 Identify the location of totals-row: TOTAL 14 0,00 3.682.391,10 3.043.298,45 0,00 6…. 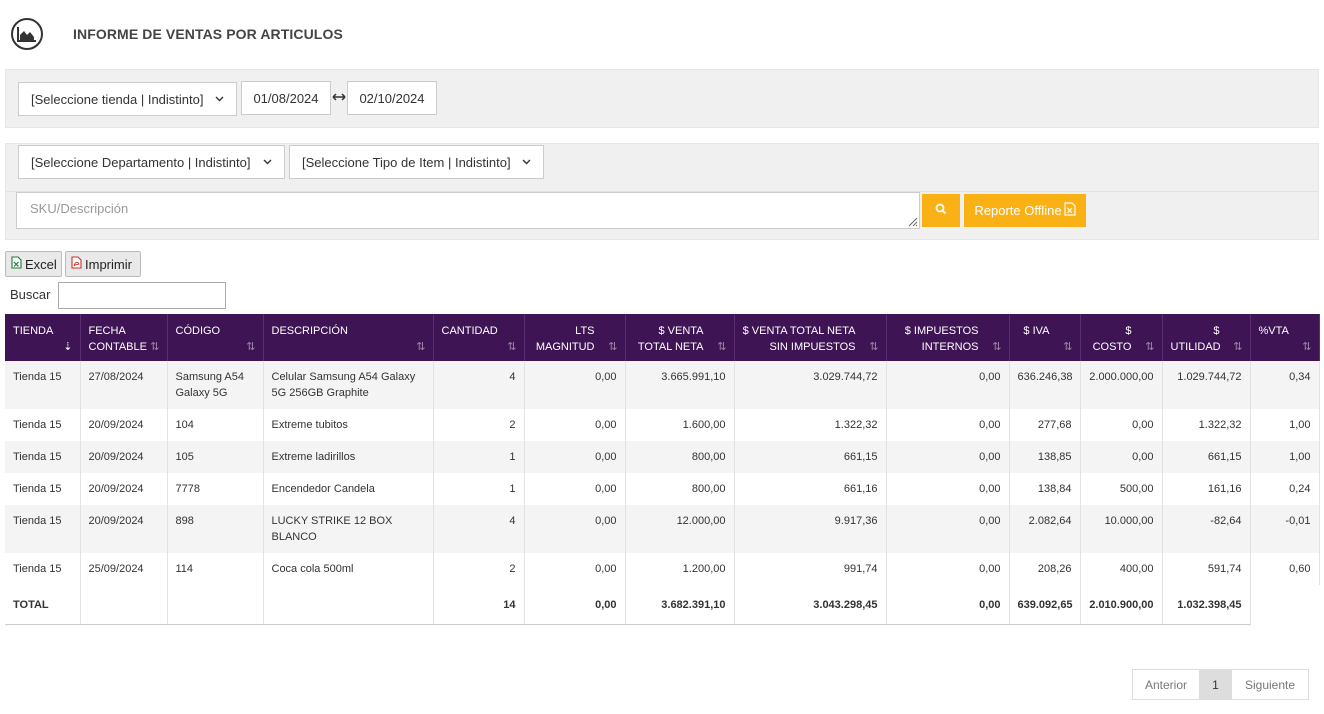
(662, 605).